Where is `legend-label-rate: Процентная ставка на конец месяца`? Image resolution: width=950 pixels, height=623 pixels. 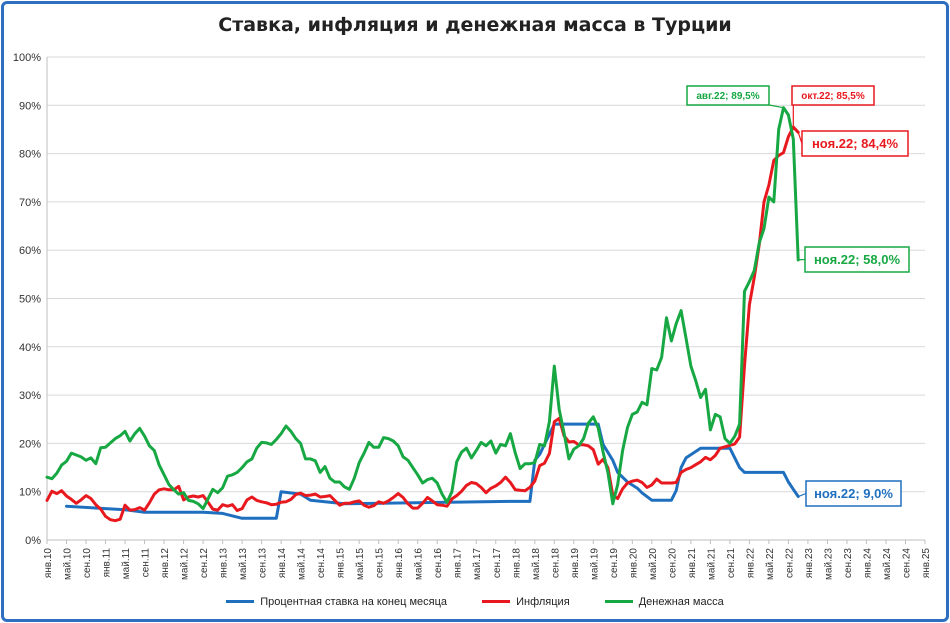
legend-label-rate: Процентная ставка на конец месяца is located at coordinates (354, 601).